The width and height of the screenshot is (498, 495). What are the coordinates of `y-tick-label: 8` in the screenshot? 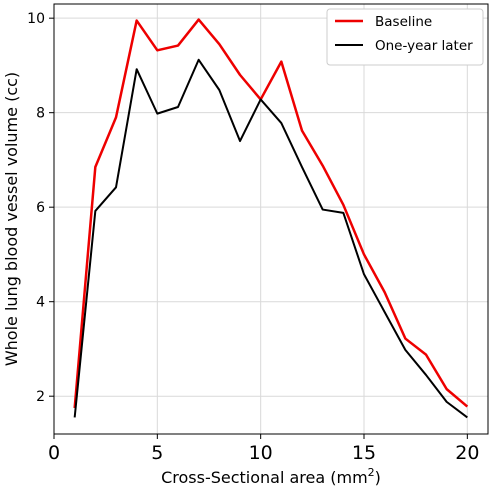 It's located at (40, 114).